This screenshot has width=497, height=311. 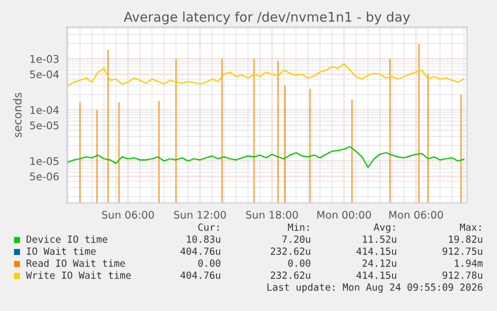 I want to click on y-tick-label: 1e-03, so click(x=44, y=59).